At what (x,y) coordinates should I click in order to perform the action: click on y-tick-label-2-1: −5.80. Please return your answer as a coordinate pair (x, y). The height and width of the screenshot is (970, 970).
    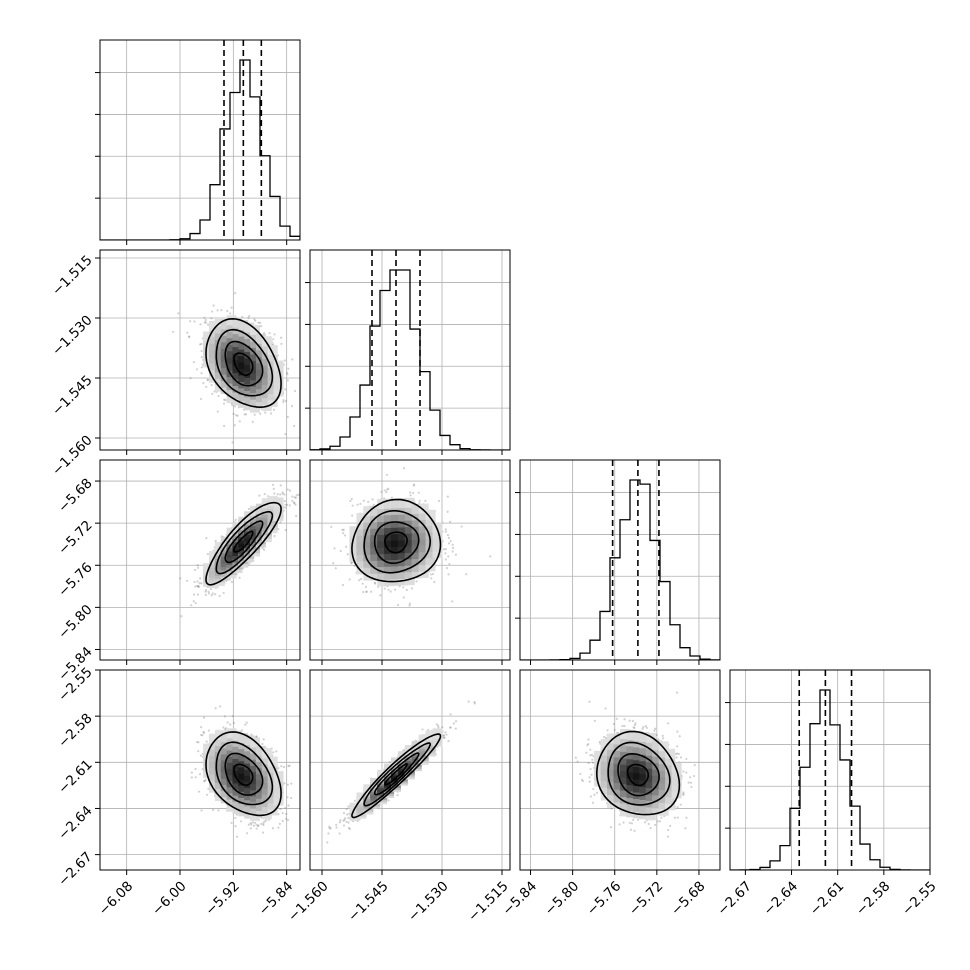
    Looking at the image, I should click on (75, 622).